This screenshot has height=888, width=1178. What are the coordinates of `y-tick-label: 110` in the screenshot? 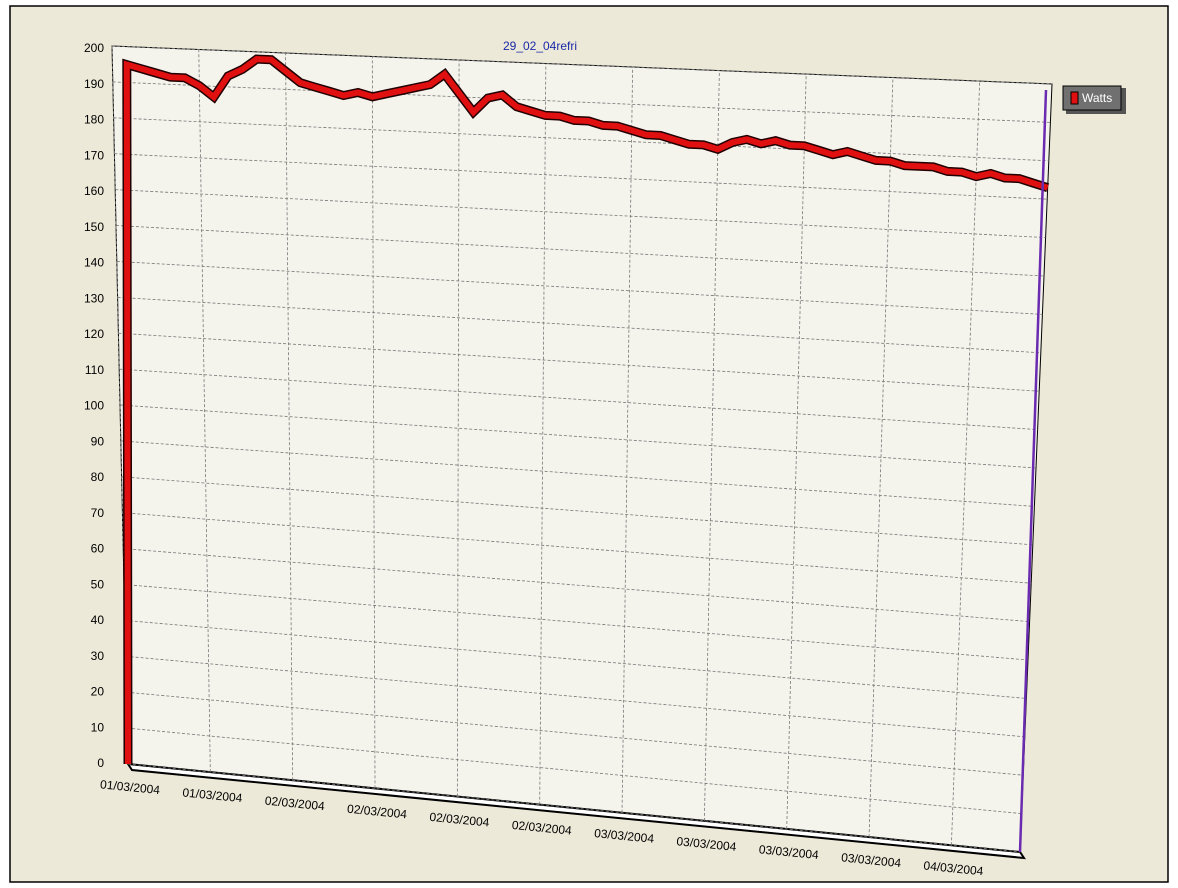 It's located at (94, 370).